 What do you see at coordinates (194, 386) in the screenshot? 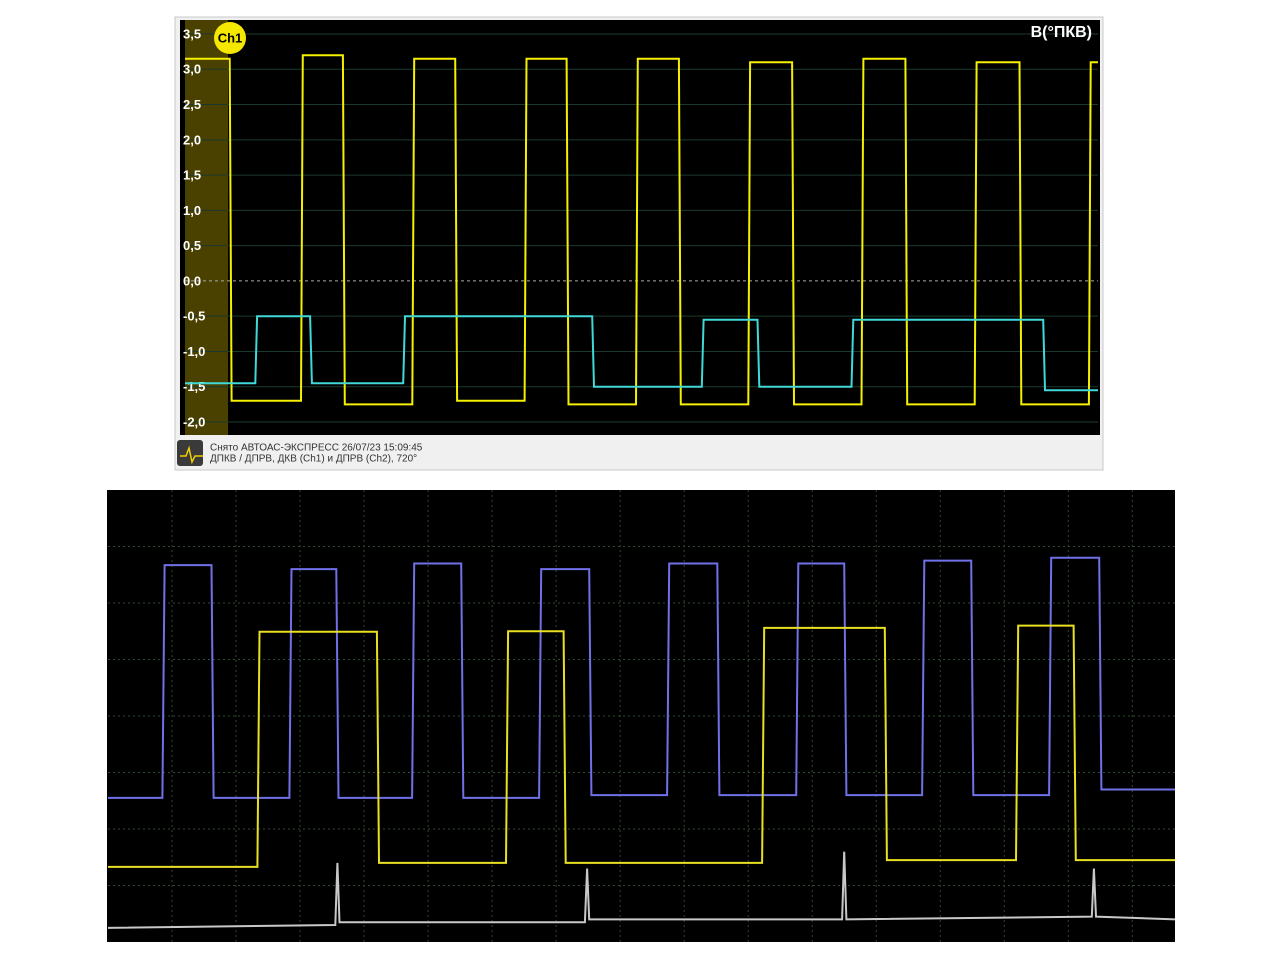
I see `y-tick-label: -1,5` at bounding box center [194, 386].